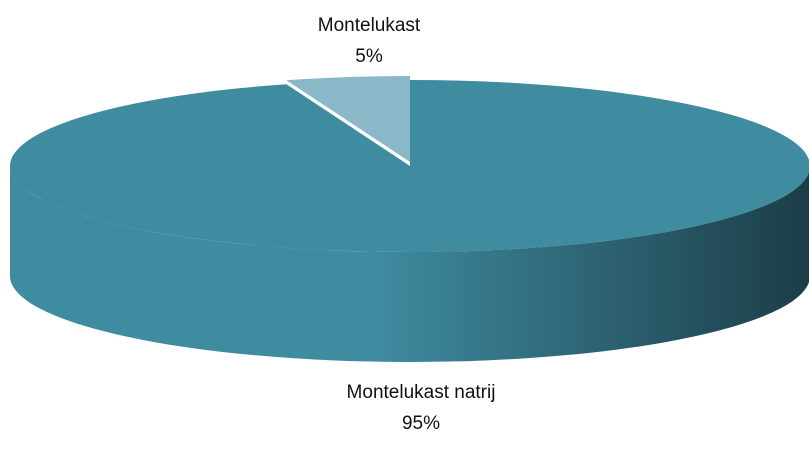  Describe the element at coordinates (369, 25) in the screenshot. I see `slice-name: Montelukast` at that location.